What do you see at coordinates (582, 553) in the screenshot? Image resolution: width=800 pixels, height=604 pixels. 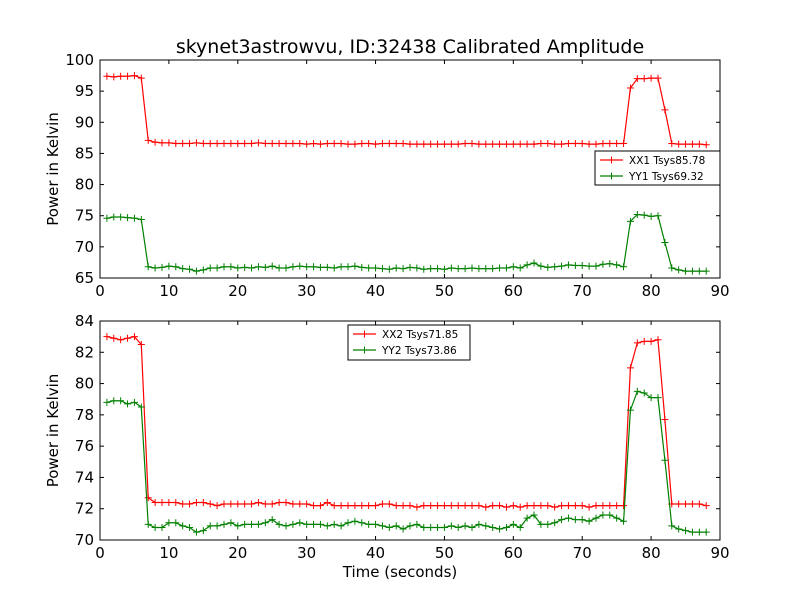 I see `x-tick-label: 70` at bounding box center [582, 553].